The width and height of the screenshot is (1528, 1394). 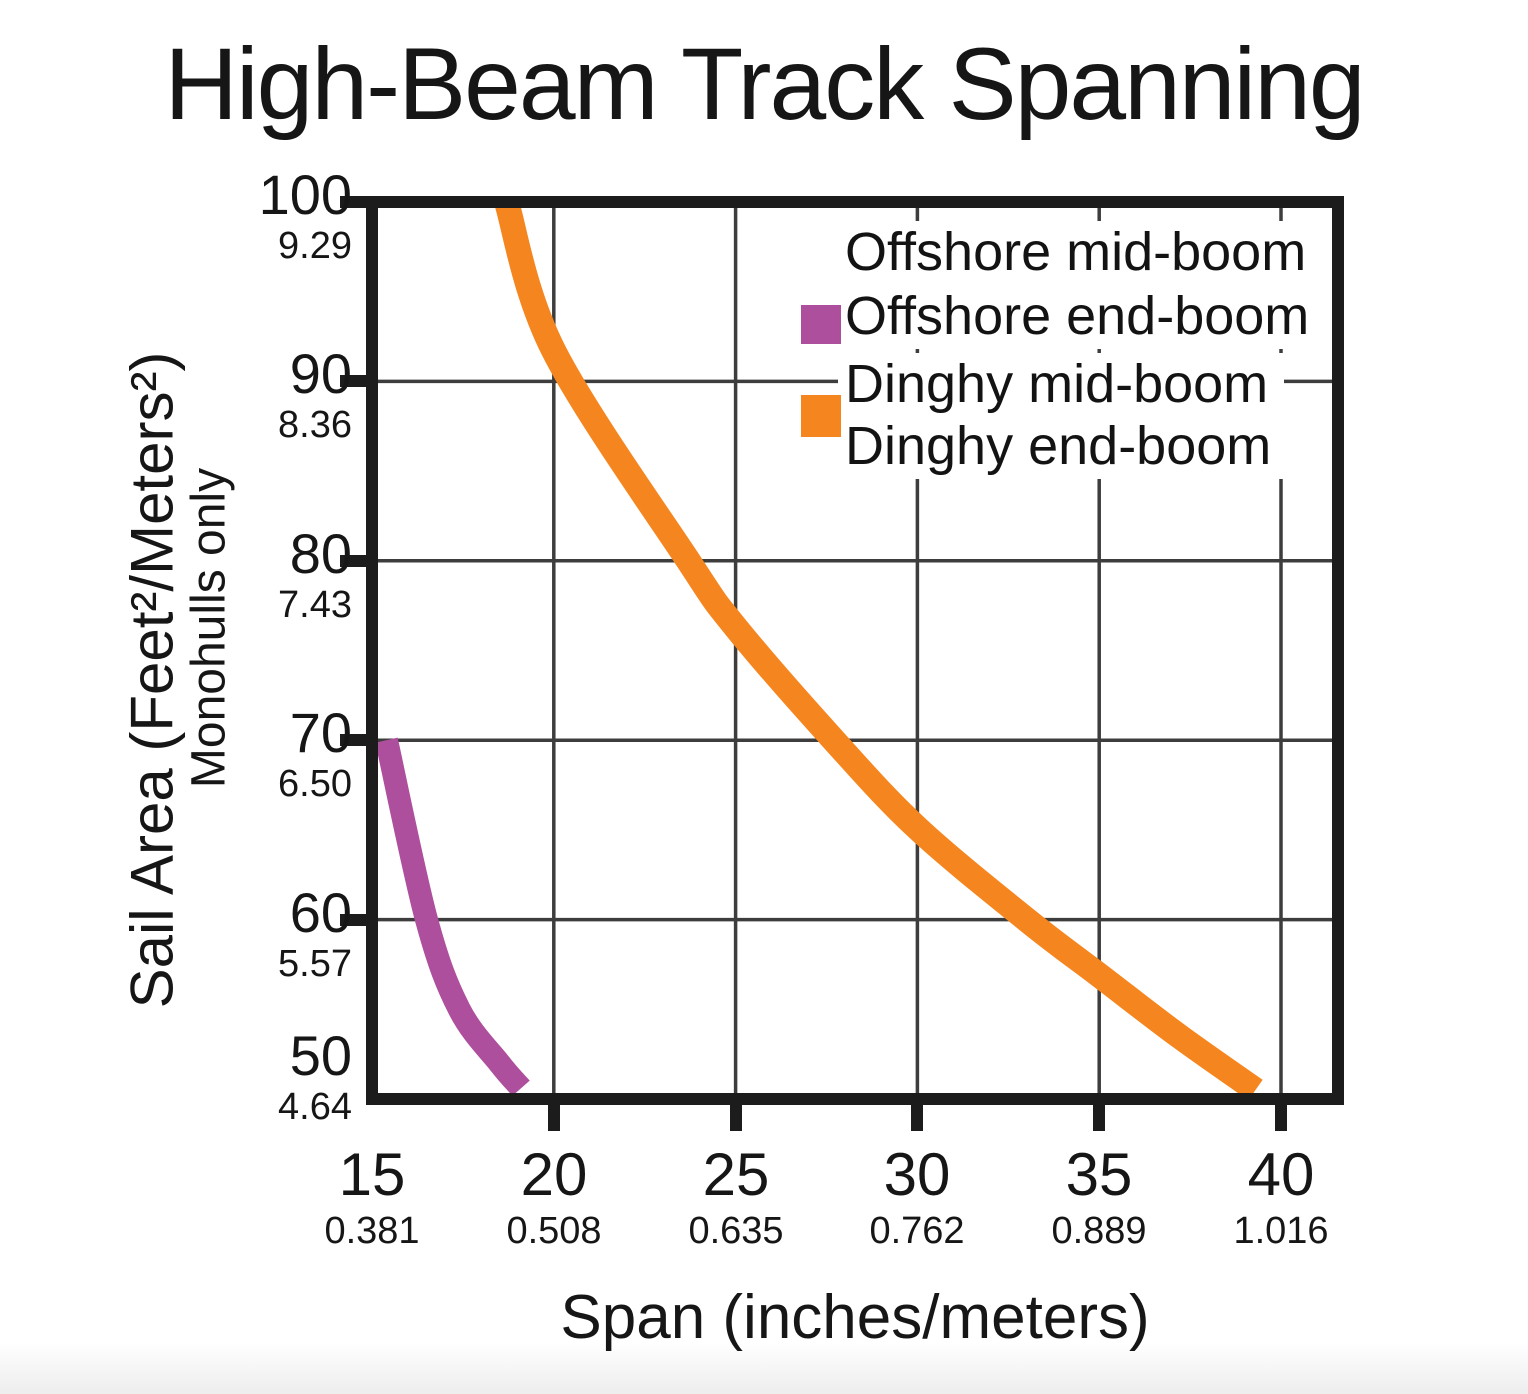 What do you see at coordinates (821, 324) in the screenshot?
I see `legend-swatch-offshore` at bounding box center [821, 324].